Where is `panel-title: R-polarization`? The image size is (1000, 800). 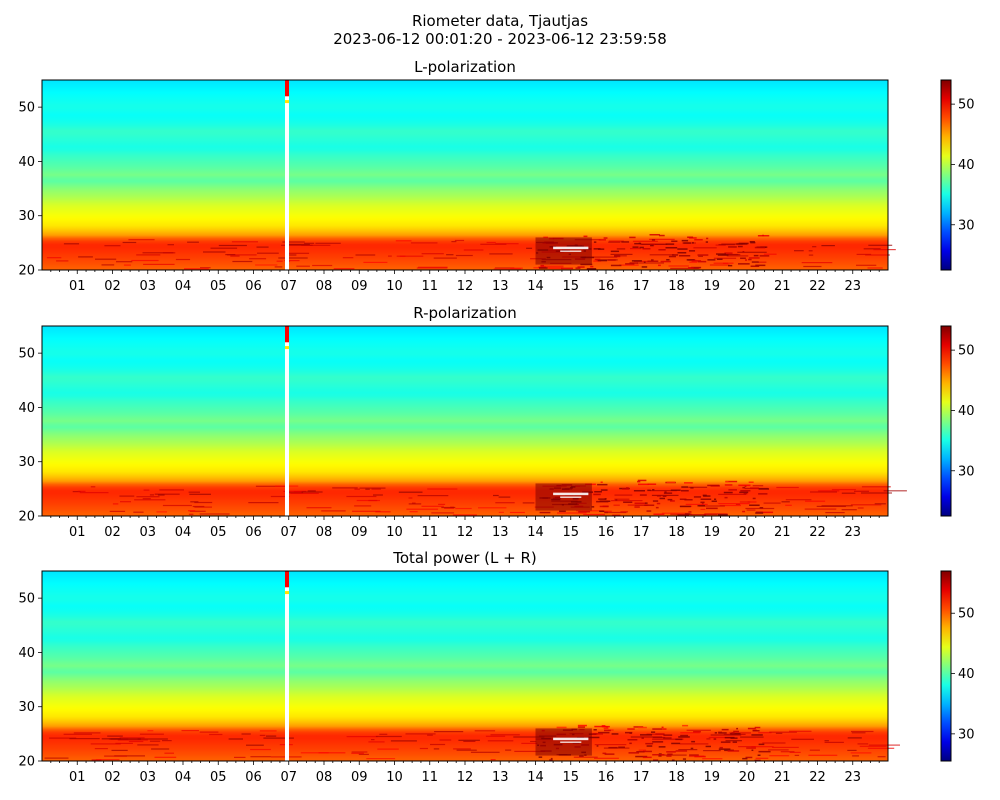 panel-title: R-polarization is located at coordinates (464, 313).